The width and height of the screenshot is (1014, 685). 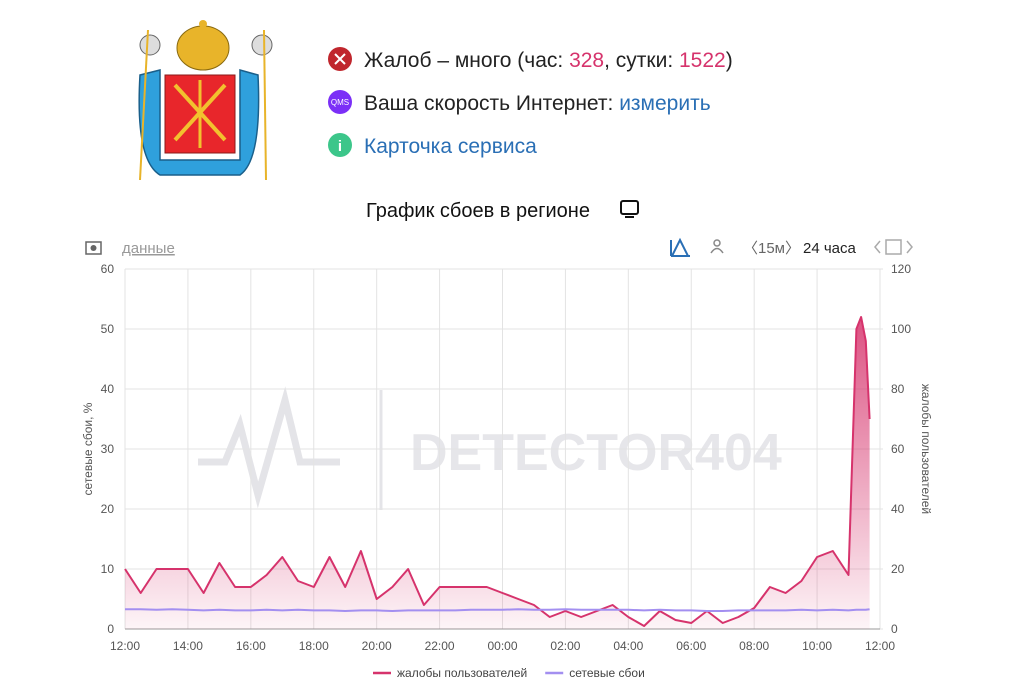 I want to click on y-tick-label: 30, so click(x=108, y=449).